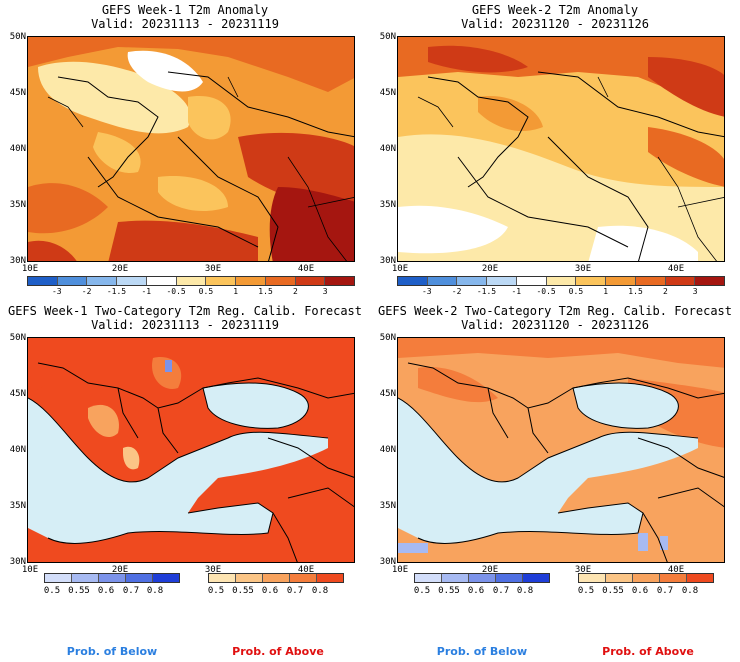  What do you see at coordinates (490, 570) in the screenshot?
I see `lon-label: 20E` at bounding box center [490, 570].